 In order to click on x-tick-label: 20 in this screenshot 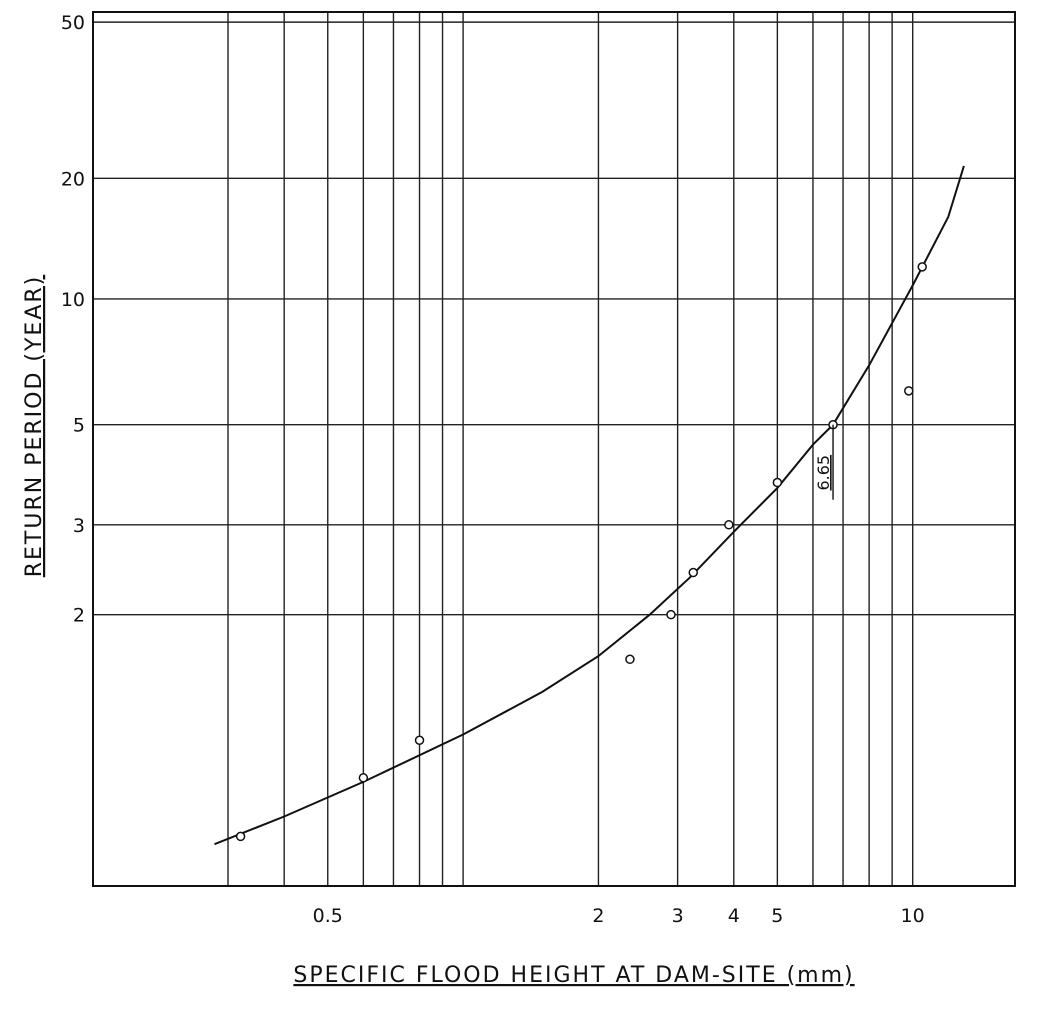, I will do `click(1036, 916)`.